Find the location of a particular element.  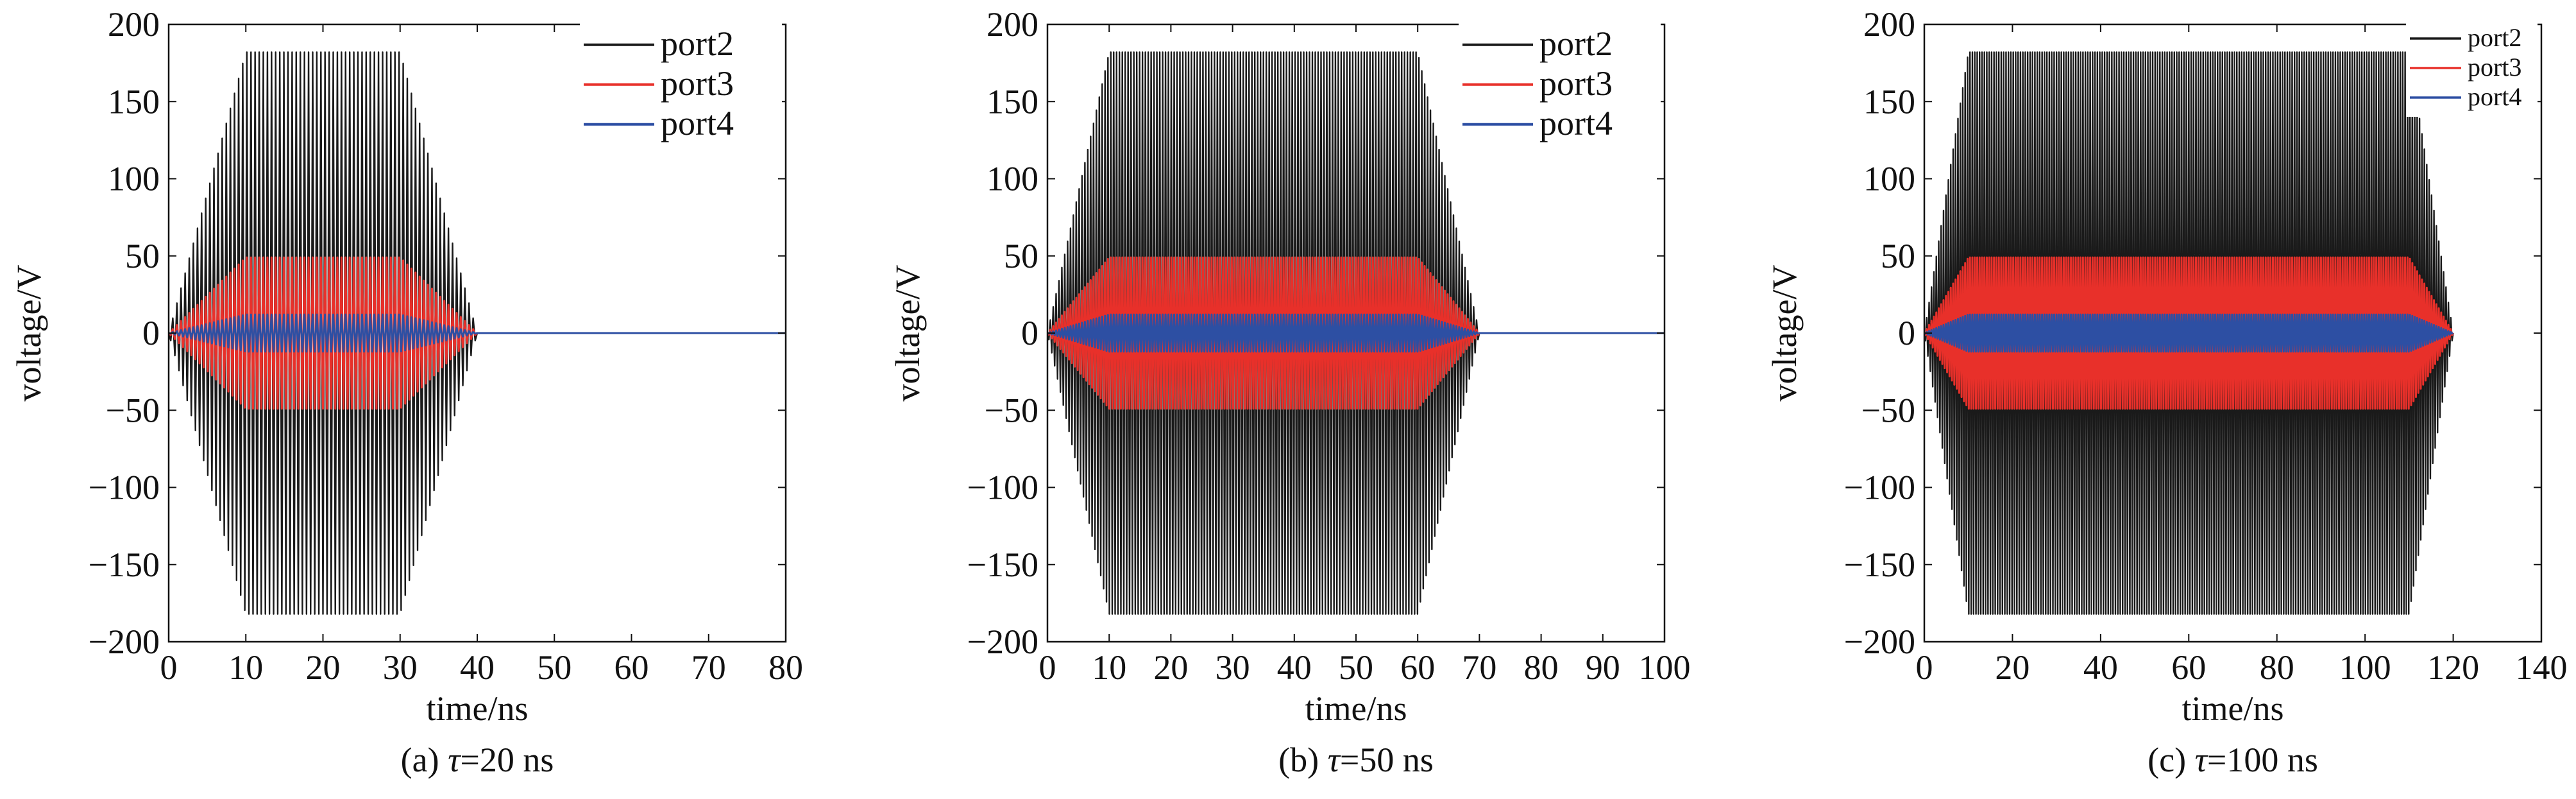

series-port2-line is located at coordinates (2189, 333).